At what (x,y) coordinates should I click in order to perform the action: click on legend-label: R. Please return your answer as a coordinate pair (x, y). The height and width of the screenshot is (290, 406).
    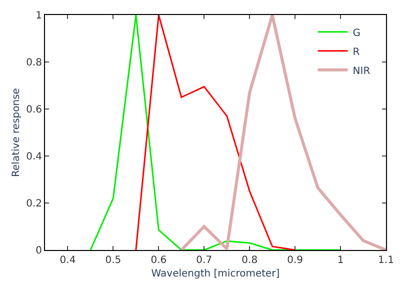
    Looking at the image, I should click on (356, 52).